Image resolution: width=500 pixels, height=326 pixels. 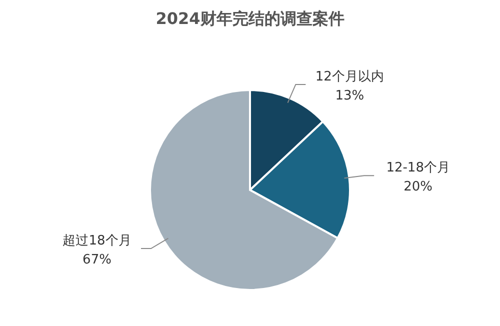 What do you see at coordinates (97, 241) in the screenshot?
I see `slice-label: 超过18个月` at bounding box center [97, 241].